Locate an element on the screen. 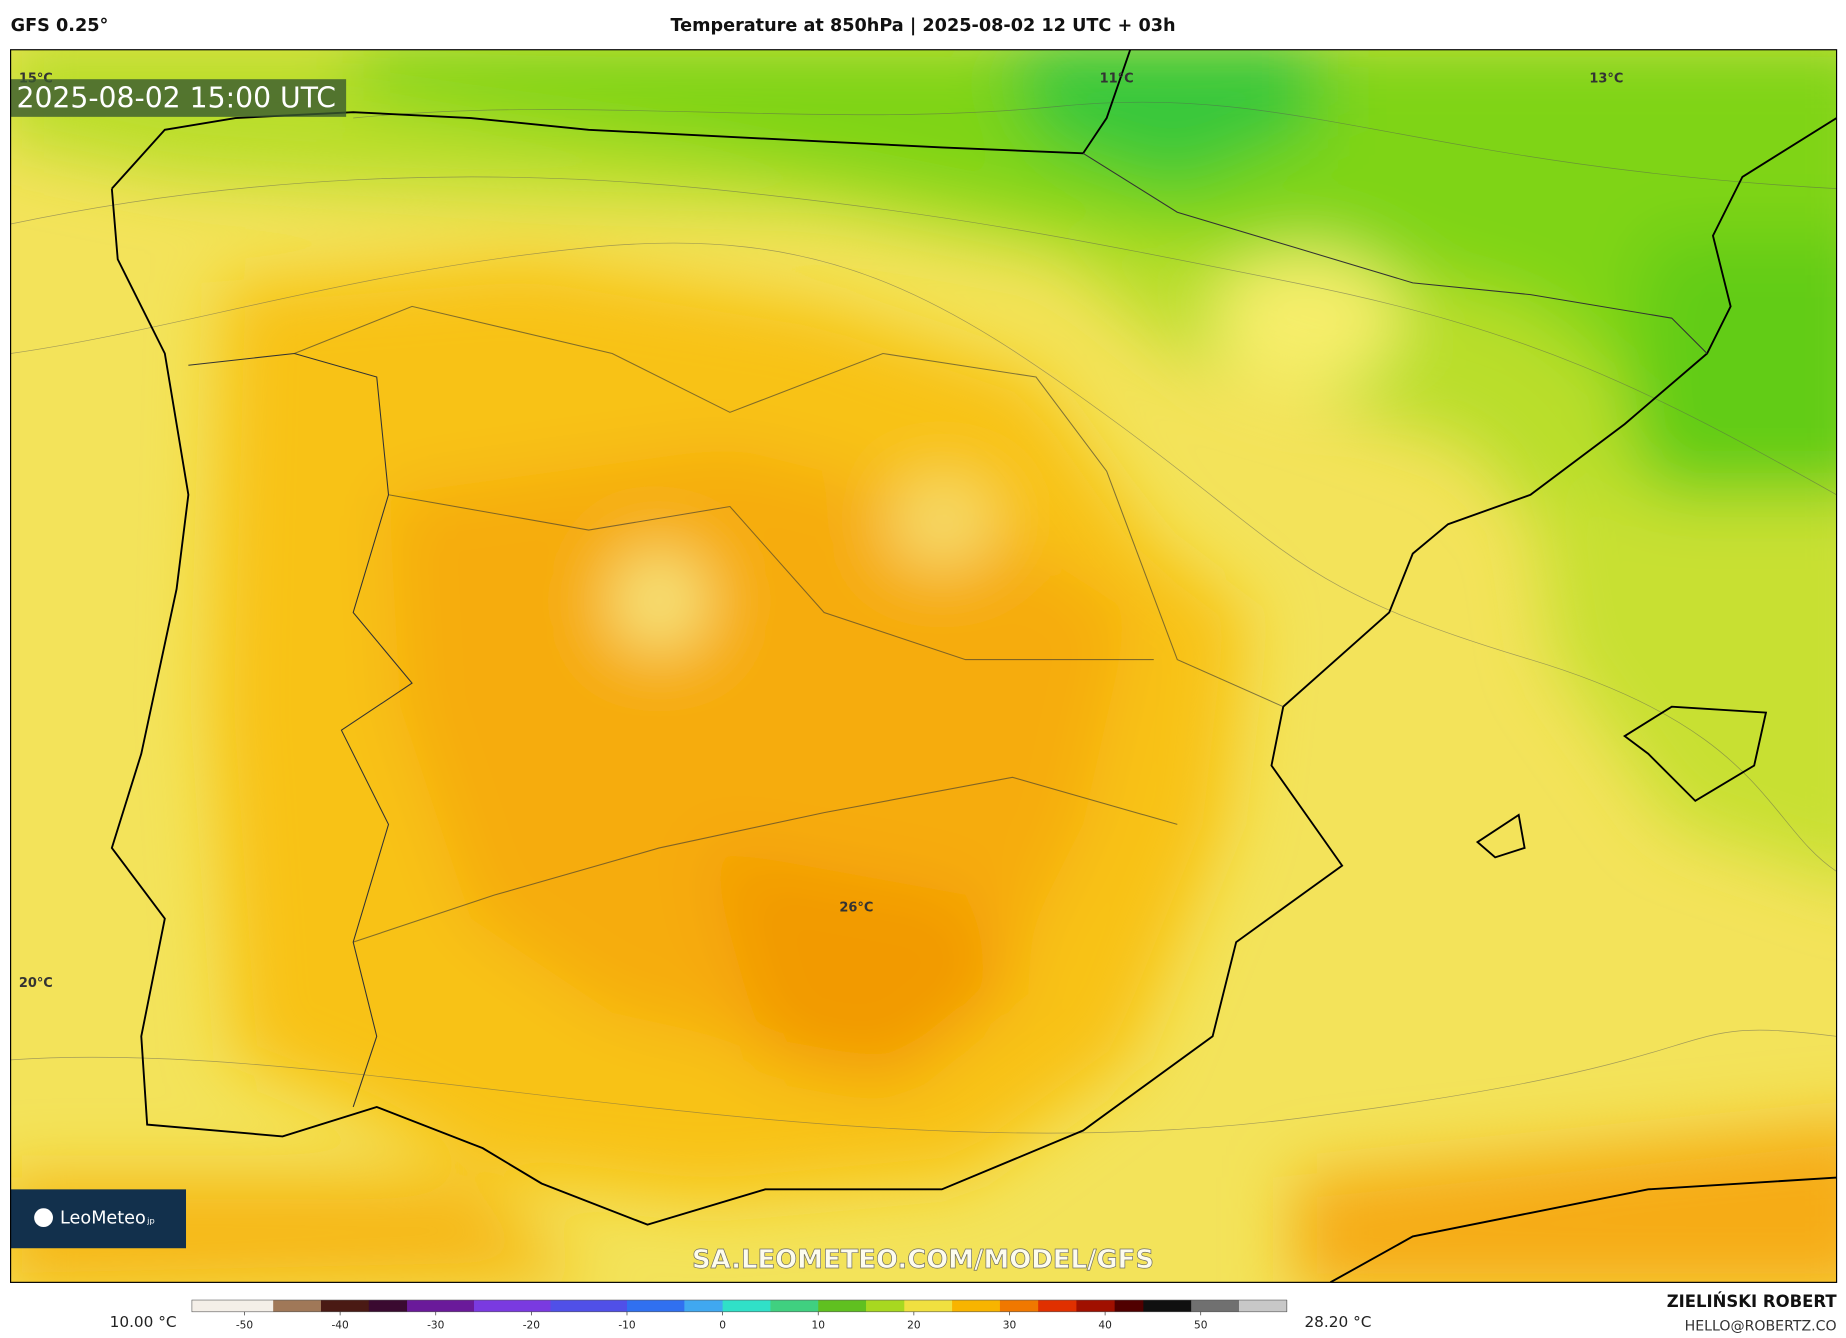  colorbar-tick-label: -10 is located at coordinates (627, 1325).